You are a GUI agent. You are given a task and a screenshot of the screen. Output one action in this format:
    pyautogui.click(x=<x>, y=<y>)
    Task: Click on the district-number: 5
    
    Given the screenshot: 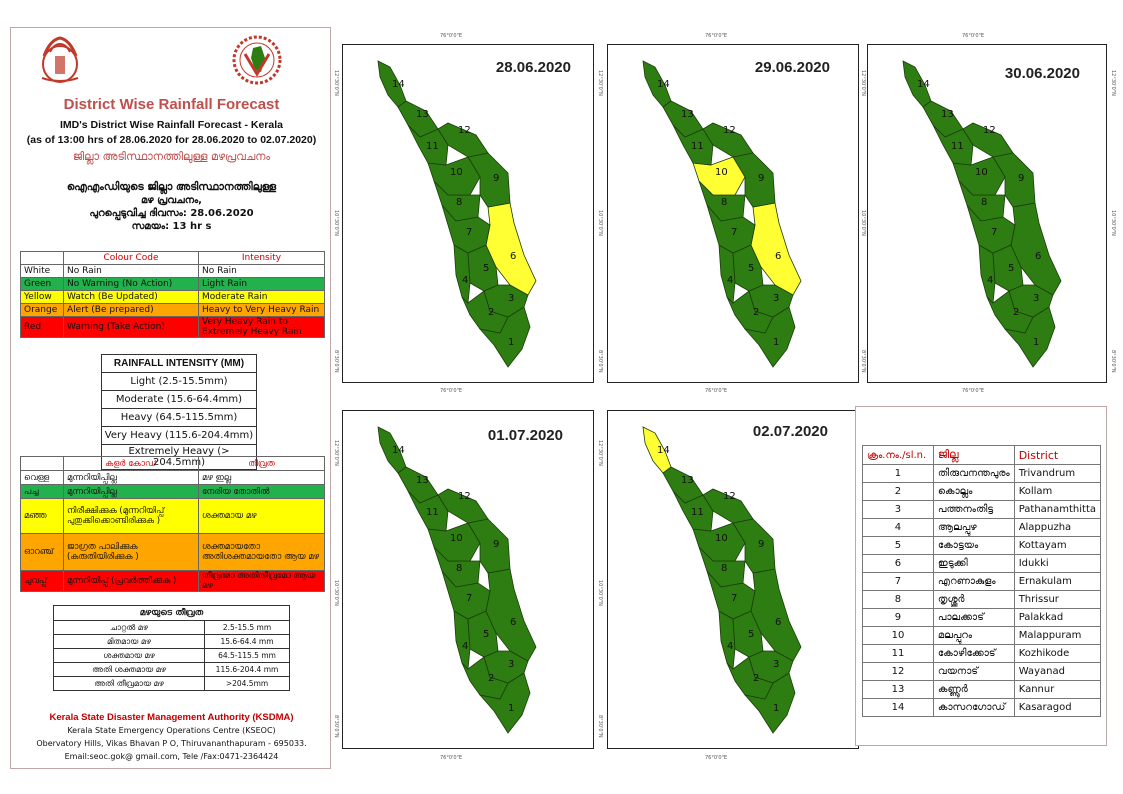 What is the action you would take?
    pyautogui.click(x=898, y=545)
    